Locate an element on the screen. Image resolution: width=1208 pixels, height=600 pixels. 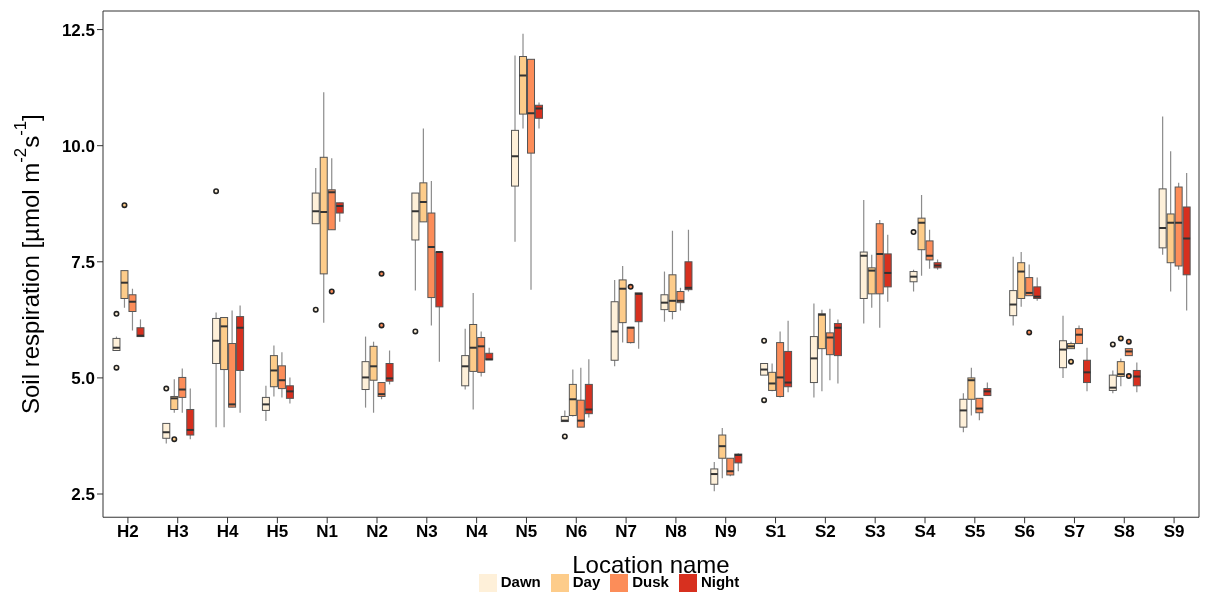
legend-label: Day is located at coordinates (586, 582).